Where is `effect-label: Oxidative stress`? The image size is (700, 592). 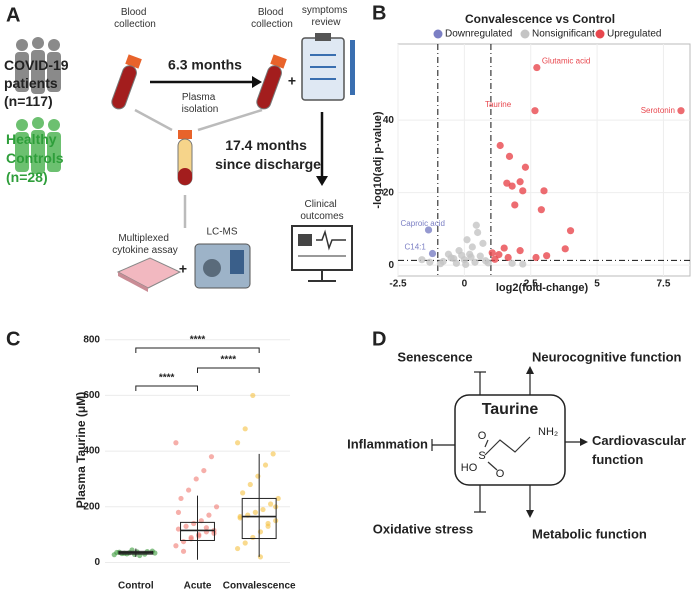
effect-label: Oxidative stress is located at coordinates (423, 528).